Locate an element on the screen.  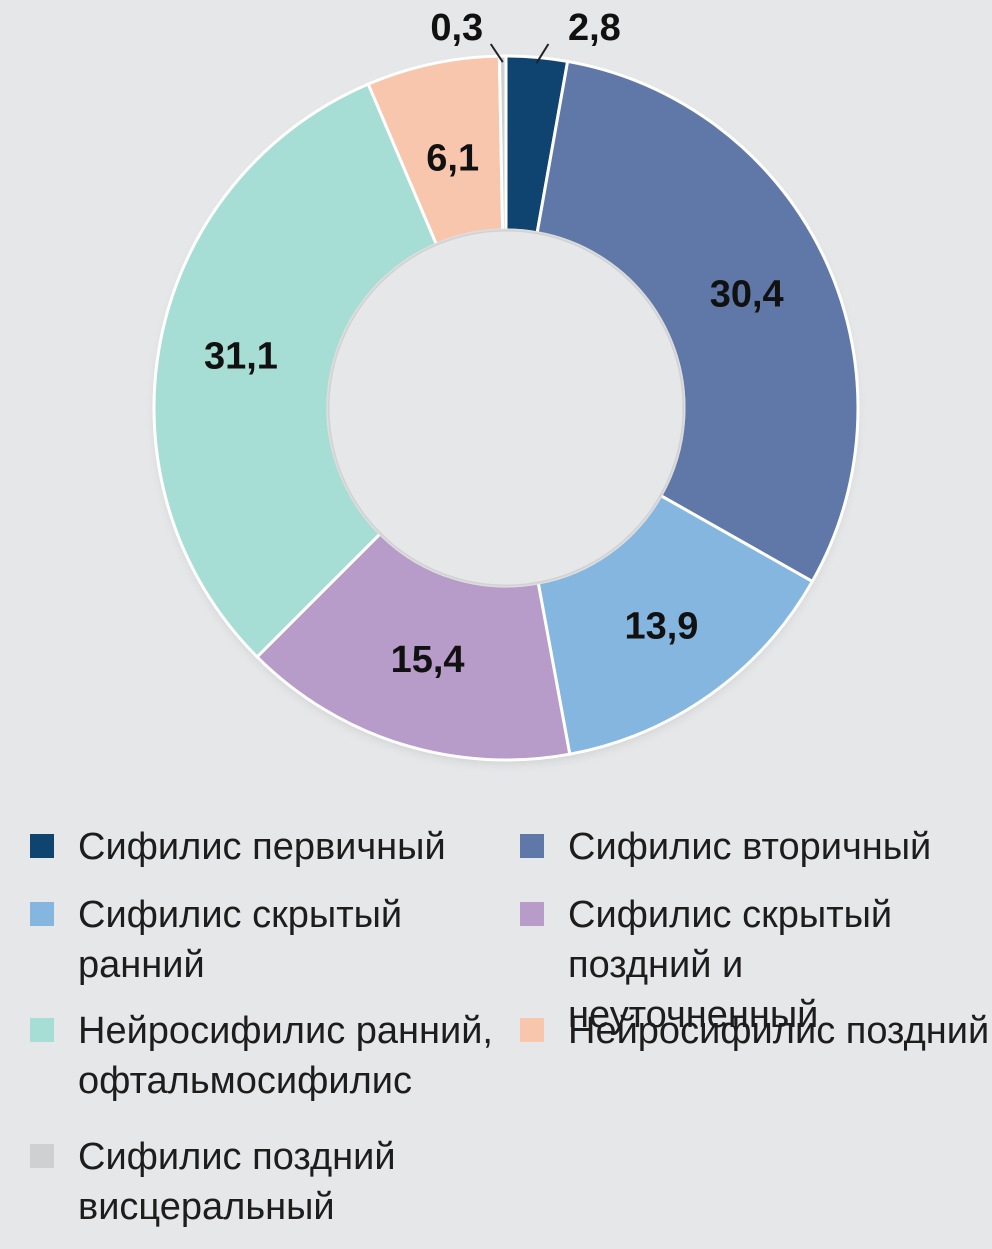
legend-item: Сифилис вторичный is located at coordinates (725, 847).